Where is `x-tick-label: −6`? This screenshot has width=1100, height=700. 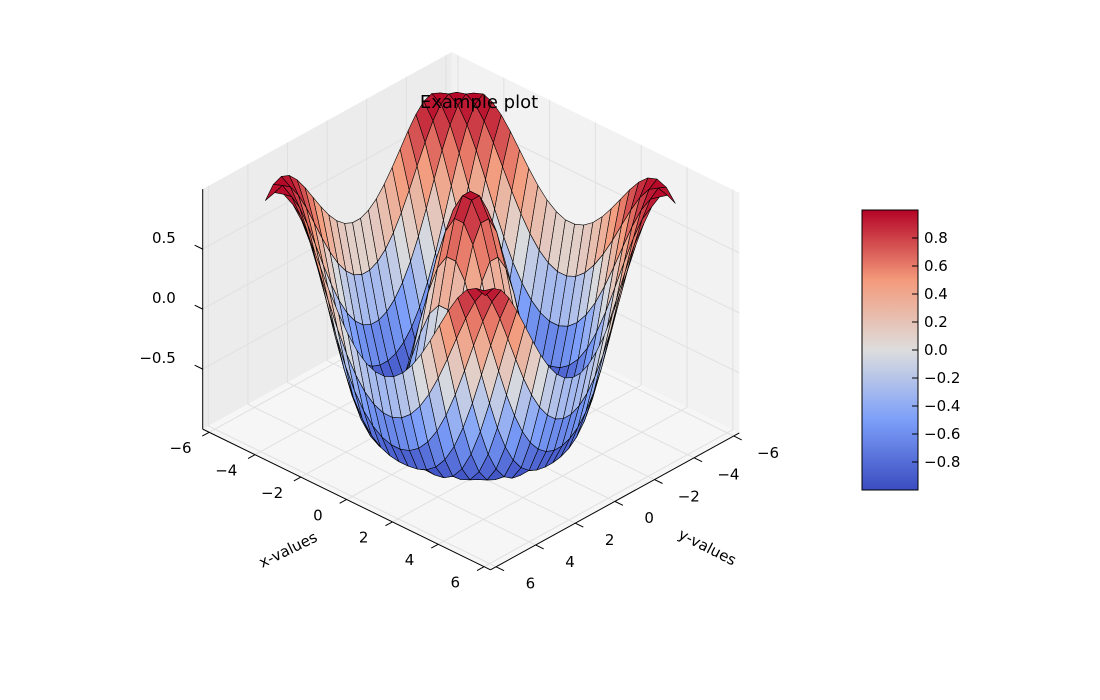
x-tick-label: −6 is located at coordinates (180, 448).